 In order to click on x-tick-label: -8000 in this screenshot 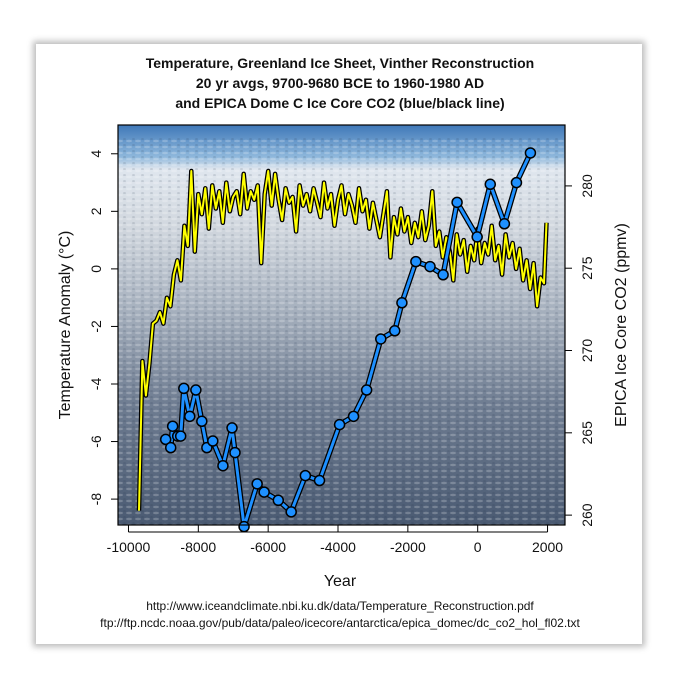, I will do `click(198, 547)`.